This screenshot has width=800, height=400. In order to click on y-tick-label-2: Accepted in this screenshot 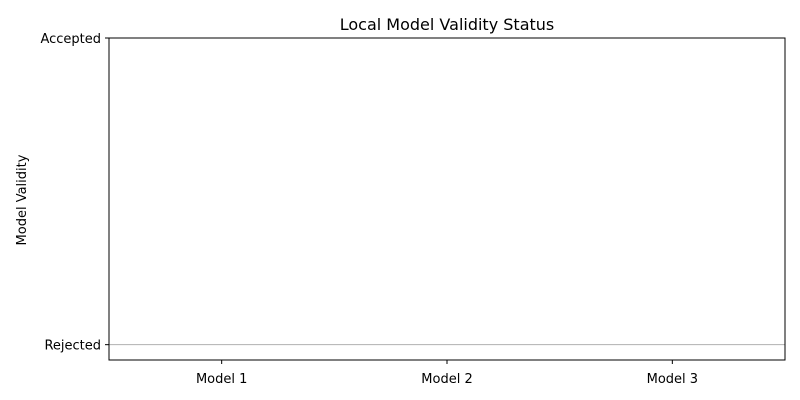, I will do `click(70, 39)`.